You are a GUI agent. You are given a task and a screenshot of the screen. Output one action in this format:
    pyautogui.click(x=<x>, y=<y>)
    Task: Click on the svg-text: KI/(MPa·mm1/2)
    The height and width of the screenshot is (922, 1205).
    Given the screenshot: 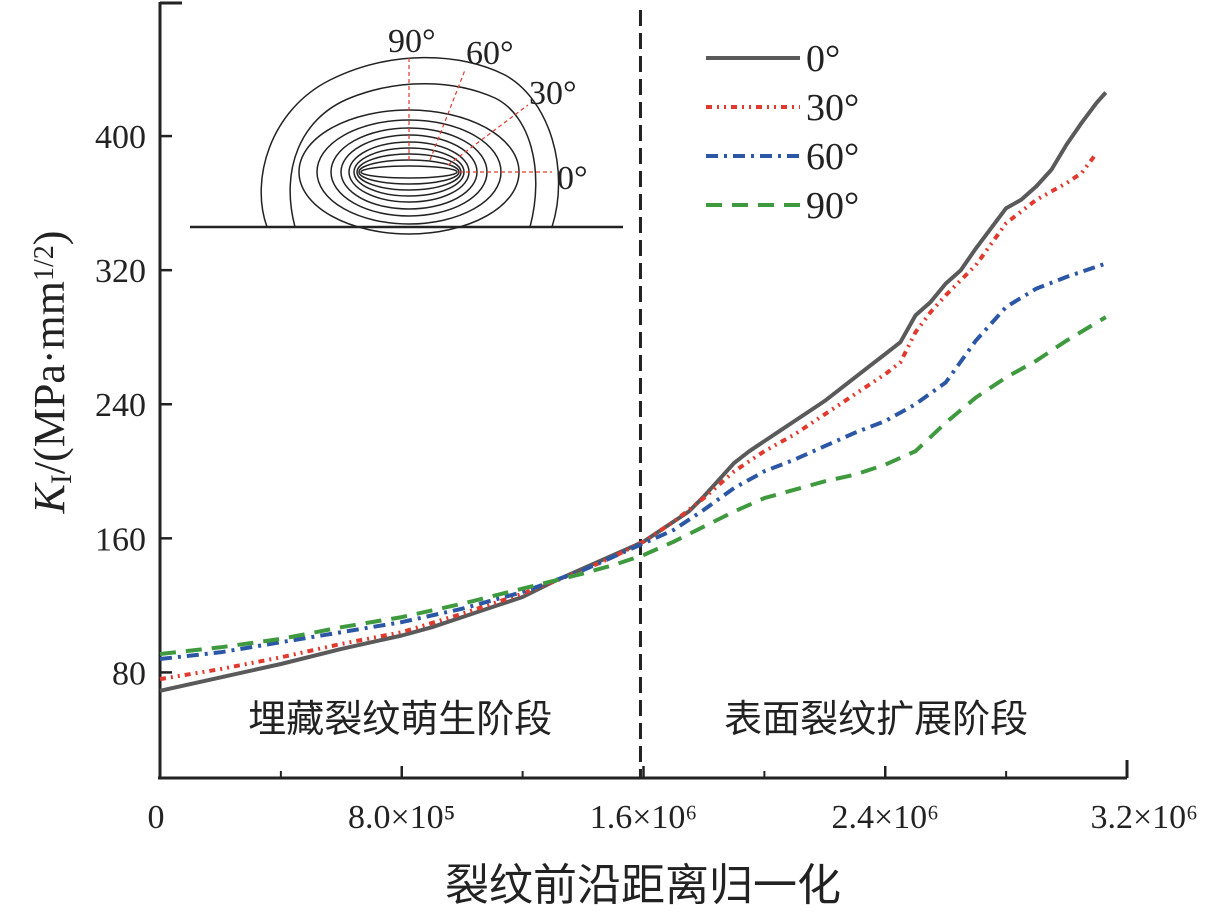 What is the action you would take?
    pyautogui.click(x=51, y=373)
    